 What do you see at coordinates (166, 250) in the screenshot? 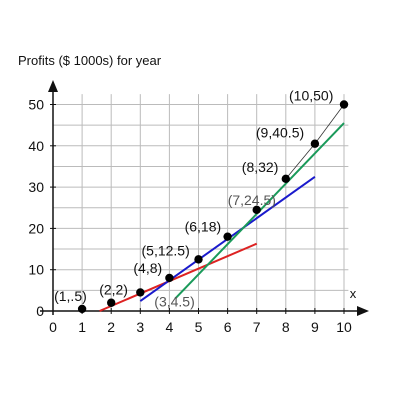
I see `point-label: (5,12.5)` at bounding box center [166, 250].